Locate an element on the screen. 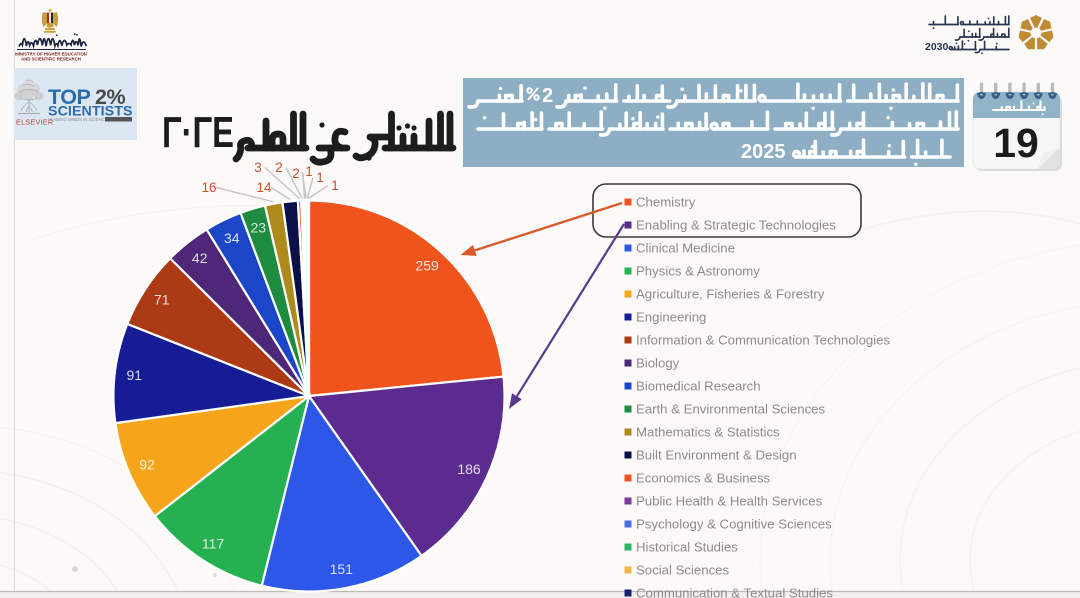 This screenshot has width=1080, height=598. svg-text:Information & Communication Te: Information & Communication Technologies is located at coordinates (763, 340).